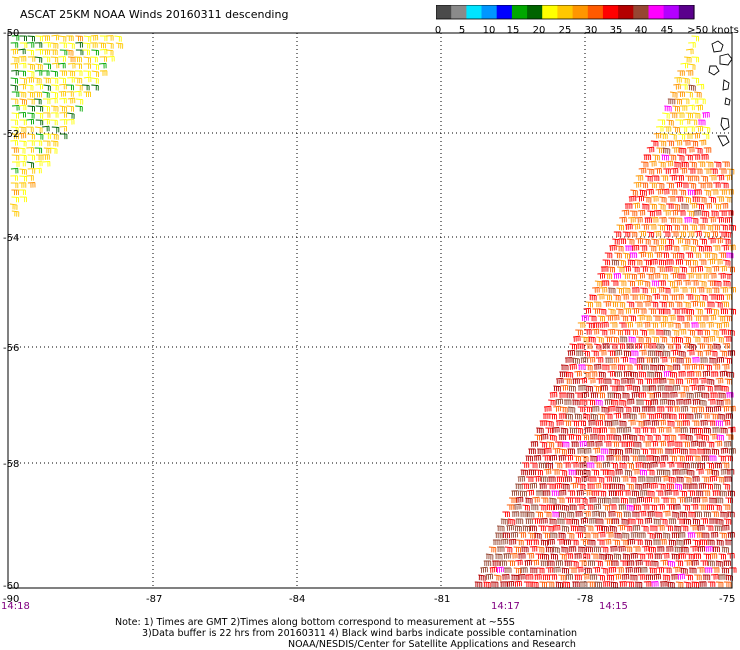 Image resolution: width=740 pixels, height=650 pixels. Describe the element at coordinates (565, 30) in the screenshot. I see `colorbar-label-25: 25` at that location.